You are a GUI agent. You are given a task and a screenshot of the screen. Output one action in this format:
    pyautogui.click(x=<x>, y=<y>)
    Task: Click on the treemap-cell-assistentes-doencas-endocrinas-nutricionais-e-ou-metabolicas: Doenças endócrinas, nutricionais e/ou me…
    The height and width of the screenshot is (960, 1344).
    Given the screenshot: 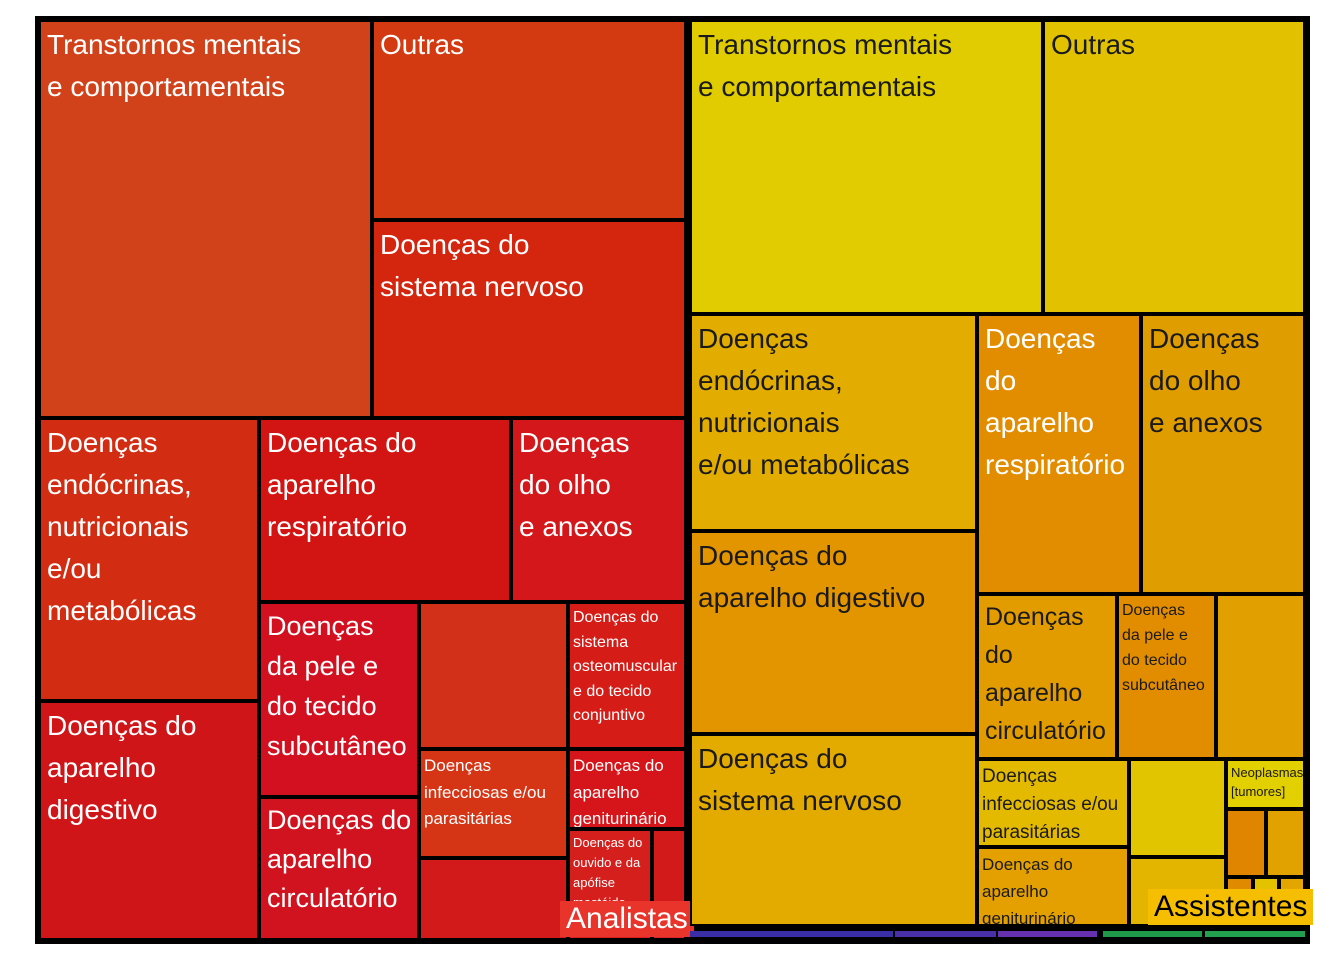 What is the action you would take?
    pyautogui.click(x=833, y=422)
    